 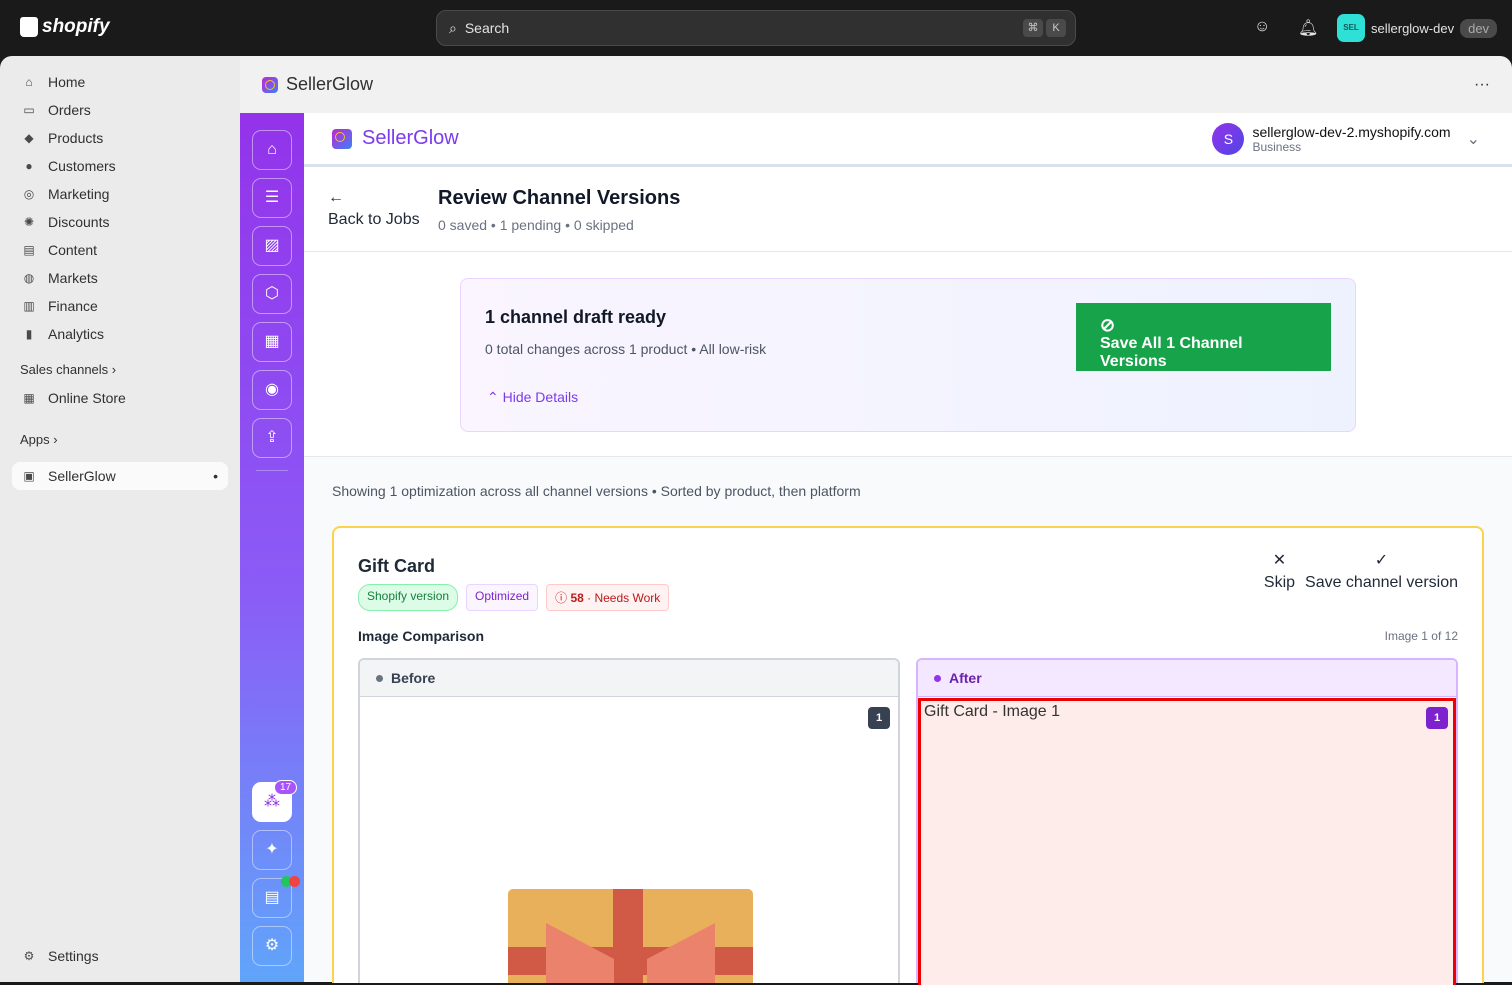 What do you see at coordinates (272, 946) in the screenshot?
I see `rail-settings-icon: ⚙` at bounding box center [272, 946].